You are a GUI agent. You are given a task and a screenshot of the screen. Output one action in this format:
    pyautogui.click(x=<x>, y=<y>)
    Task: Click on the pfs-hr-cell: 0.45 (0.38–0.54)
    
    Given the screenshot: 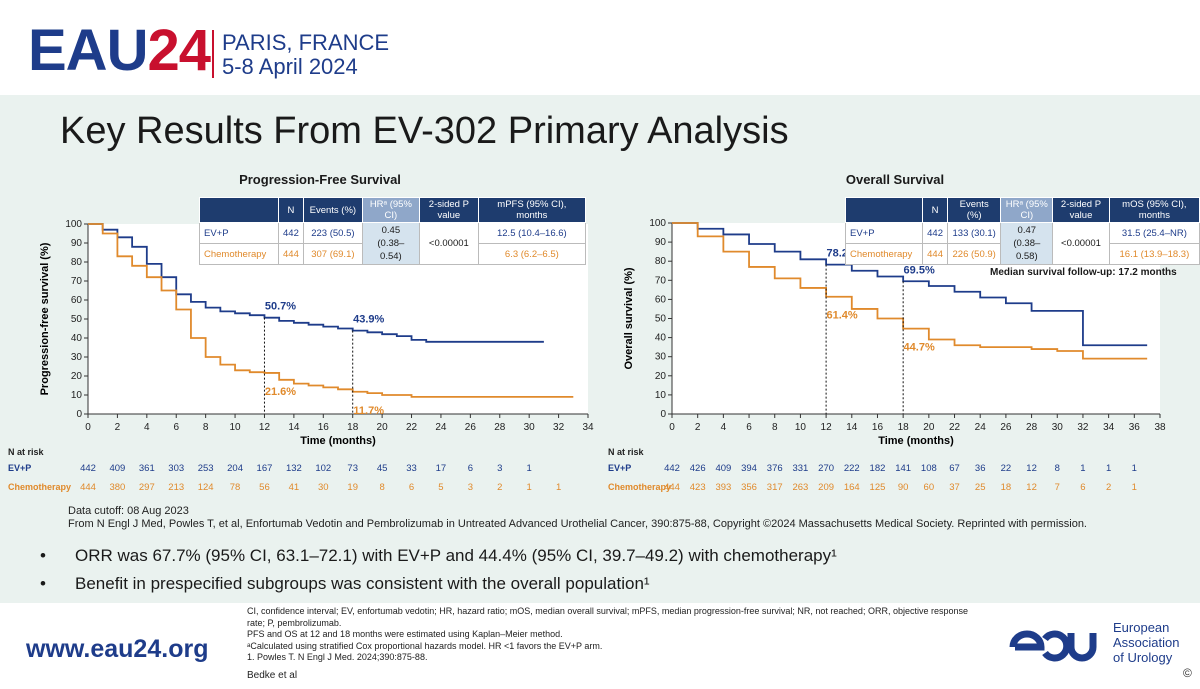 What is the action you would take?
    pyautogui.click(x=390, y=243)
    